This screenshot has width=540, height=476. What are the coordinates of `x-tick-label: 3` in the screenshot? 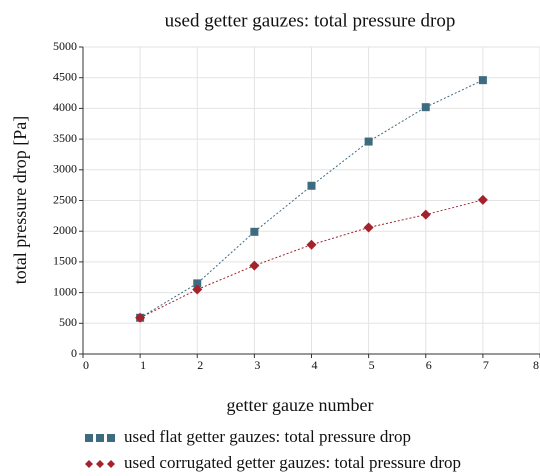 It's located at (257, 365).